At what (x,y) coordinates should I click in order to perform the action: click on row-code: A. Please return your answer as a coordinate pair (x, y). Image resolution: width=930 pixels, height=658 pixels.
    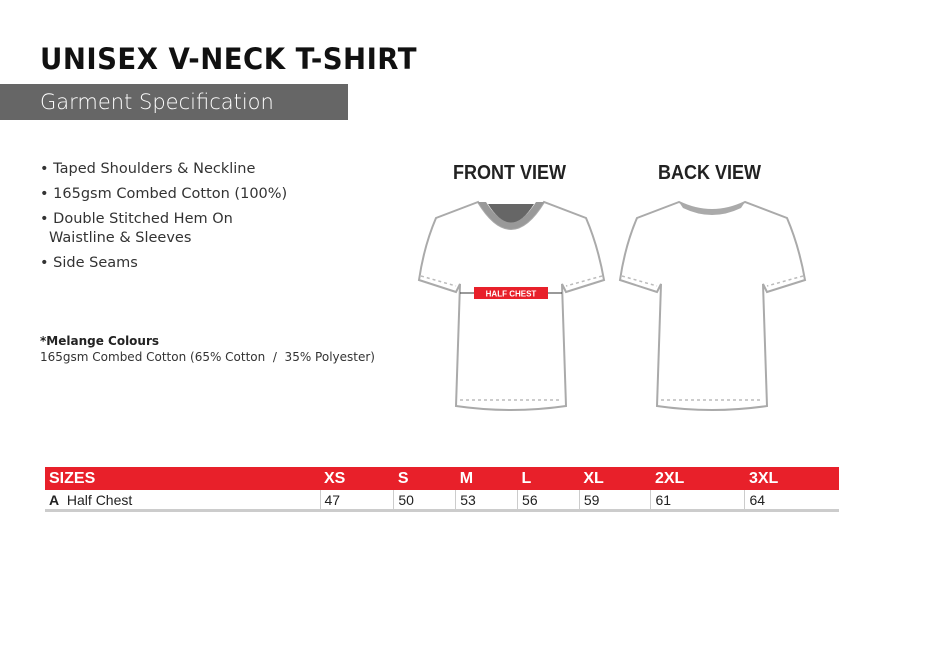
    Looking at the image, I should click on (54, 499).